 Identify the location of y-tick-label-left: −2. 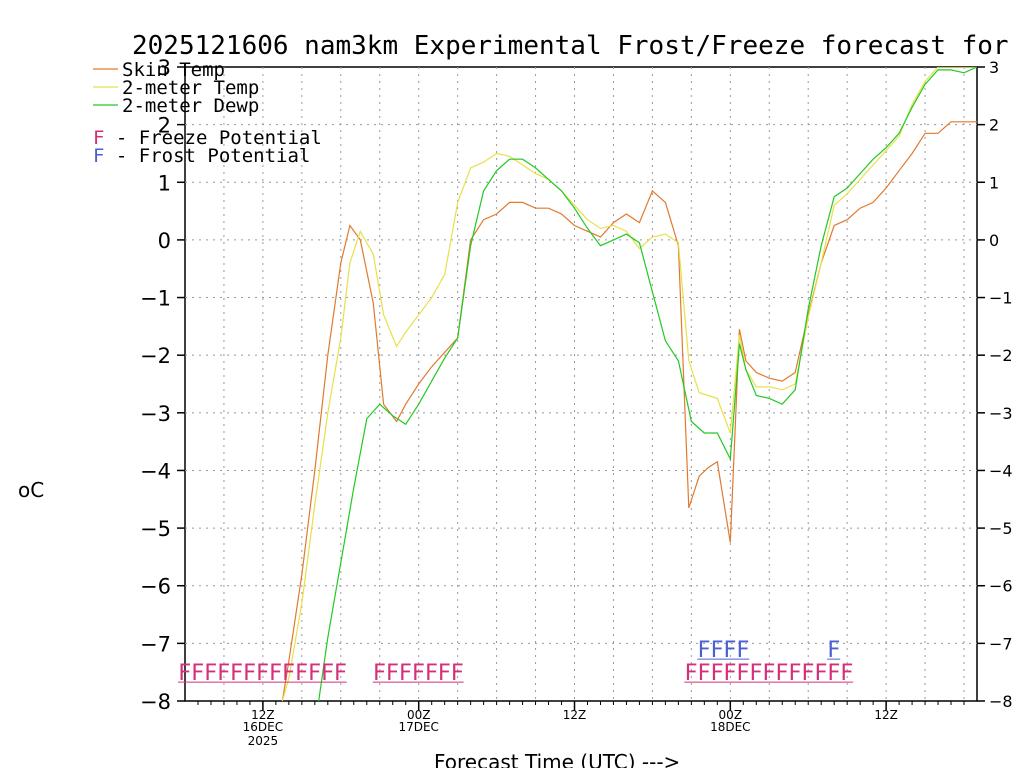
(155, 356).